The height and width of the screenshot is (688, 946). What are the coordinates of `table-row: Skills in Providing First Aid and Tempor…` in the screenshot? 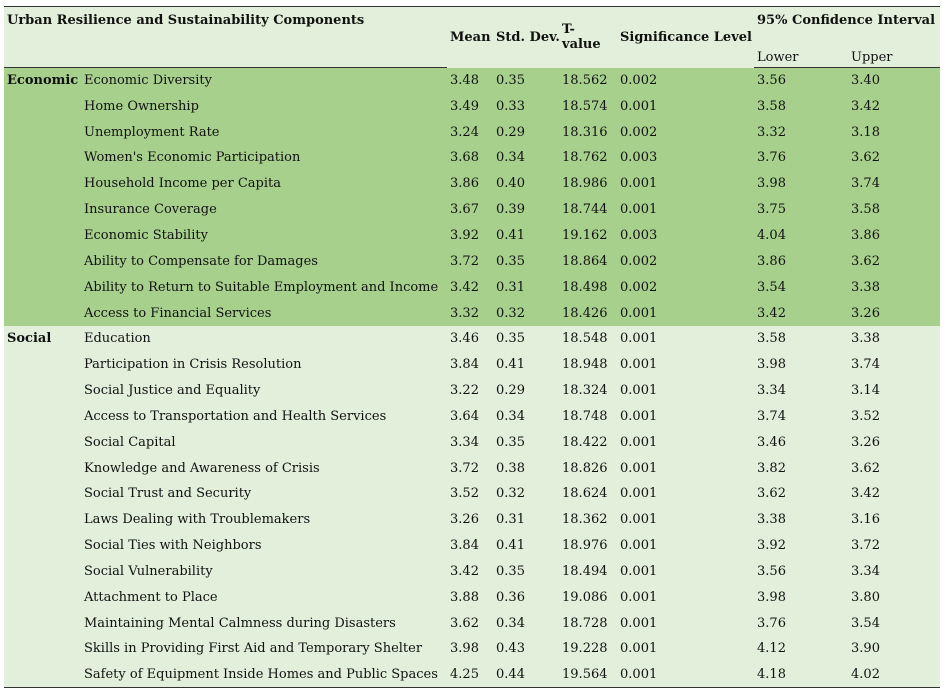 It's located at (472, 649).